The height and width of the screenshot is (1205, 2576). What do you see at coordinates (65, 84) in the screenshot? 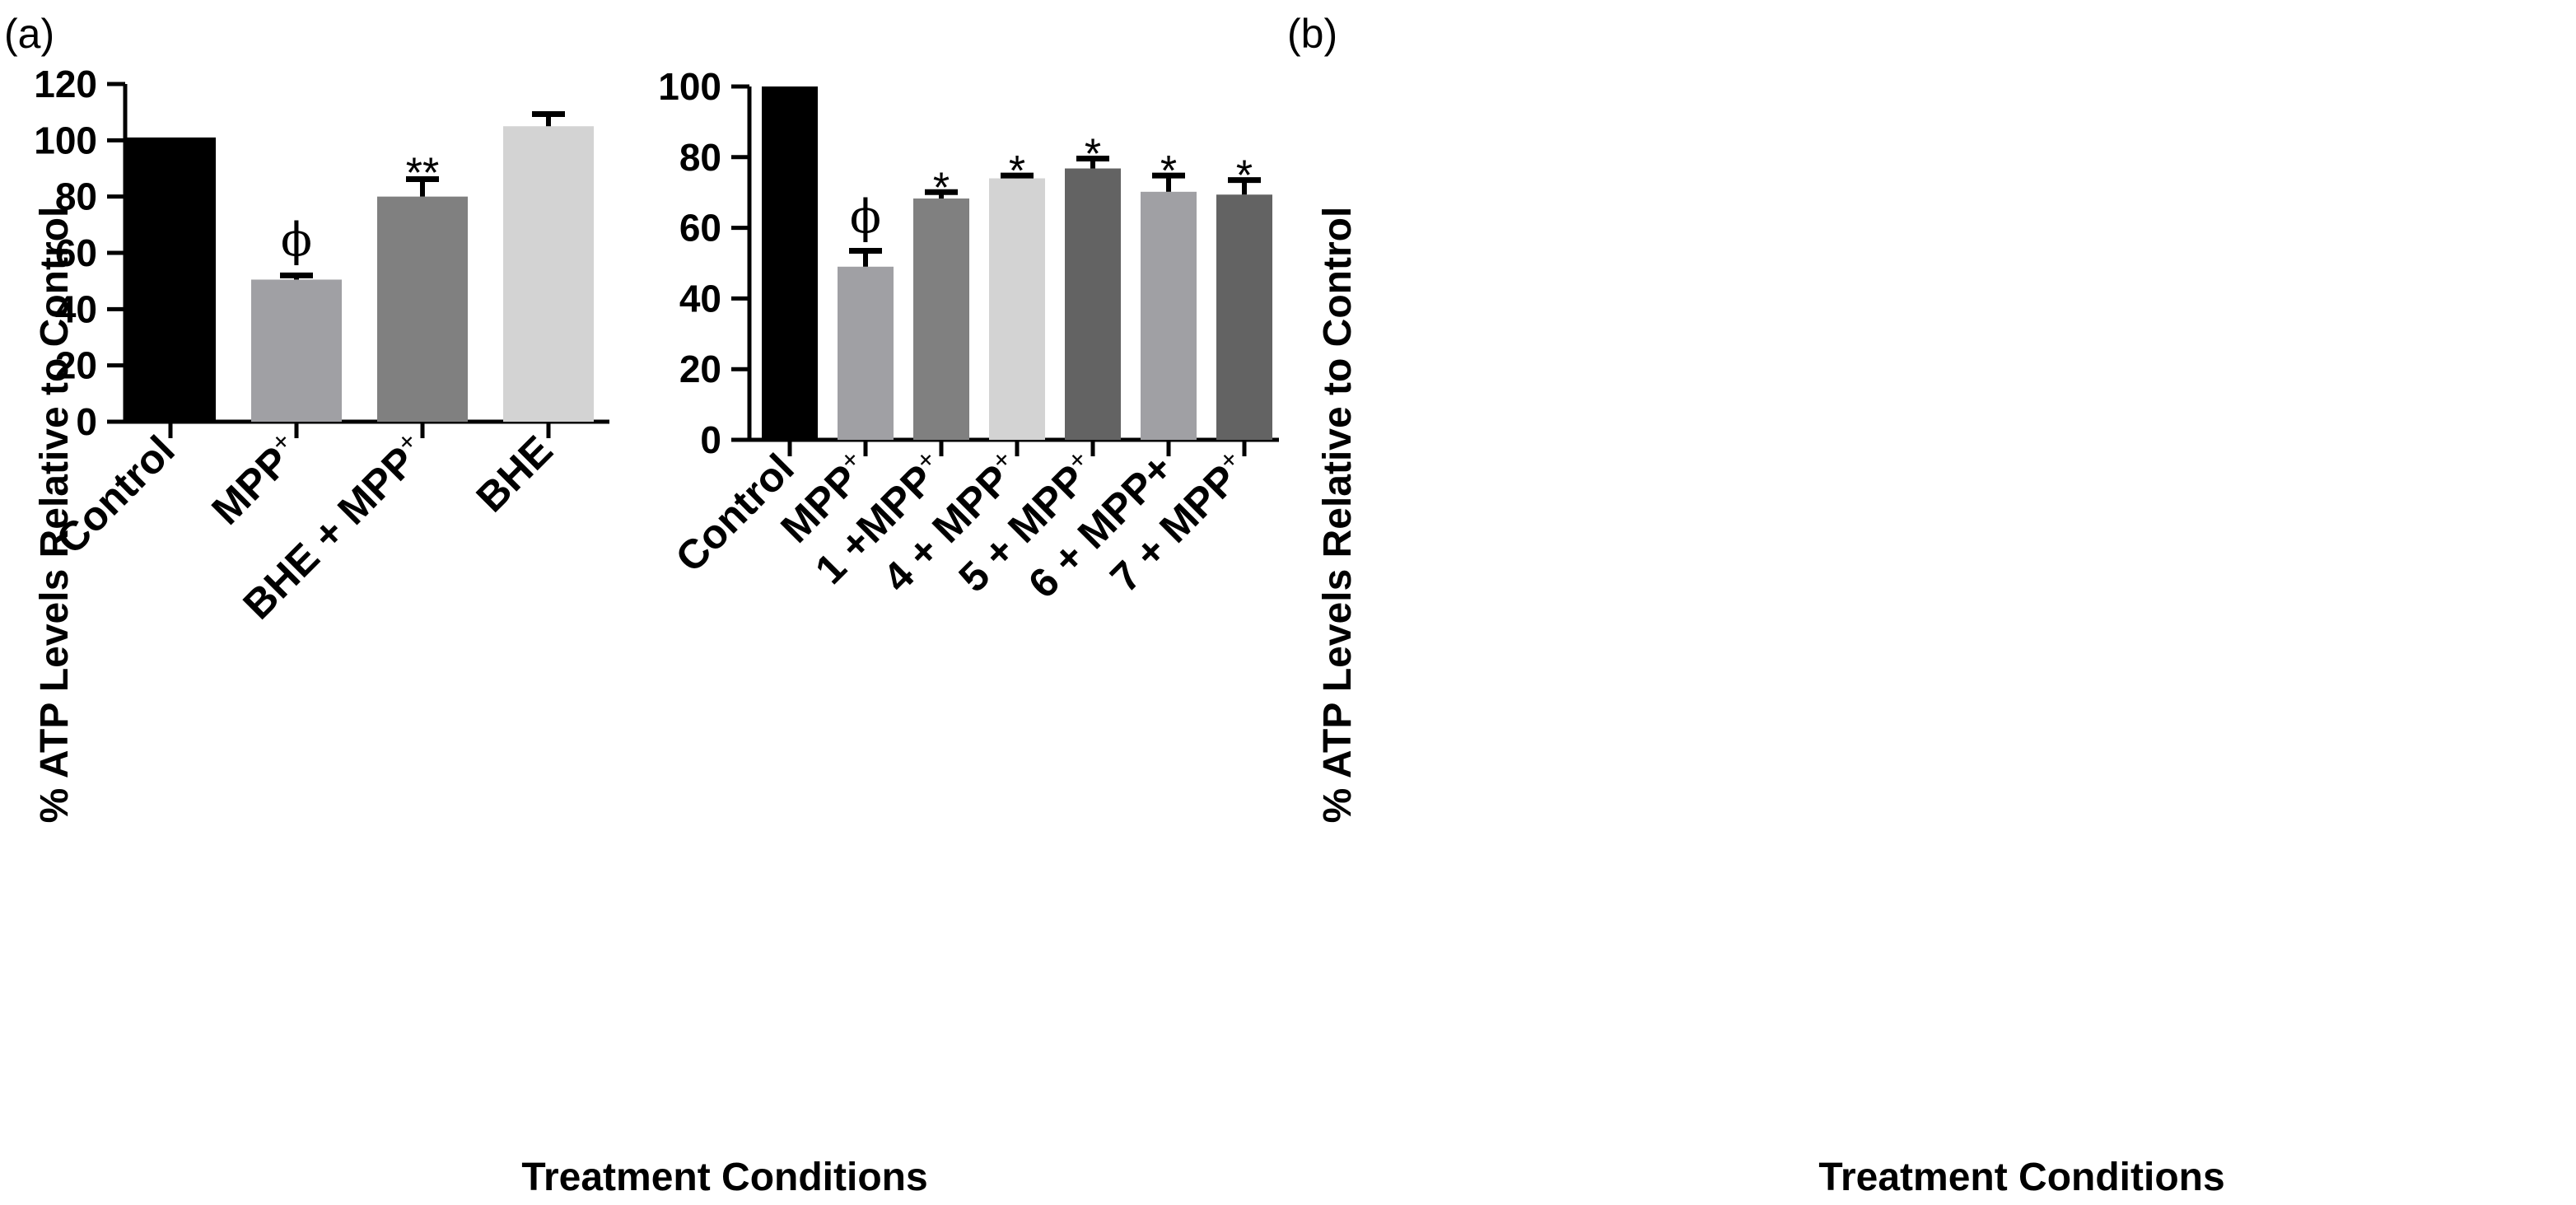
I see `y-tick-label: 120` at bounding box center [65, 84].